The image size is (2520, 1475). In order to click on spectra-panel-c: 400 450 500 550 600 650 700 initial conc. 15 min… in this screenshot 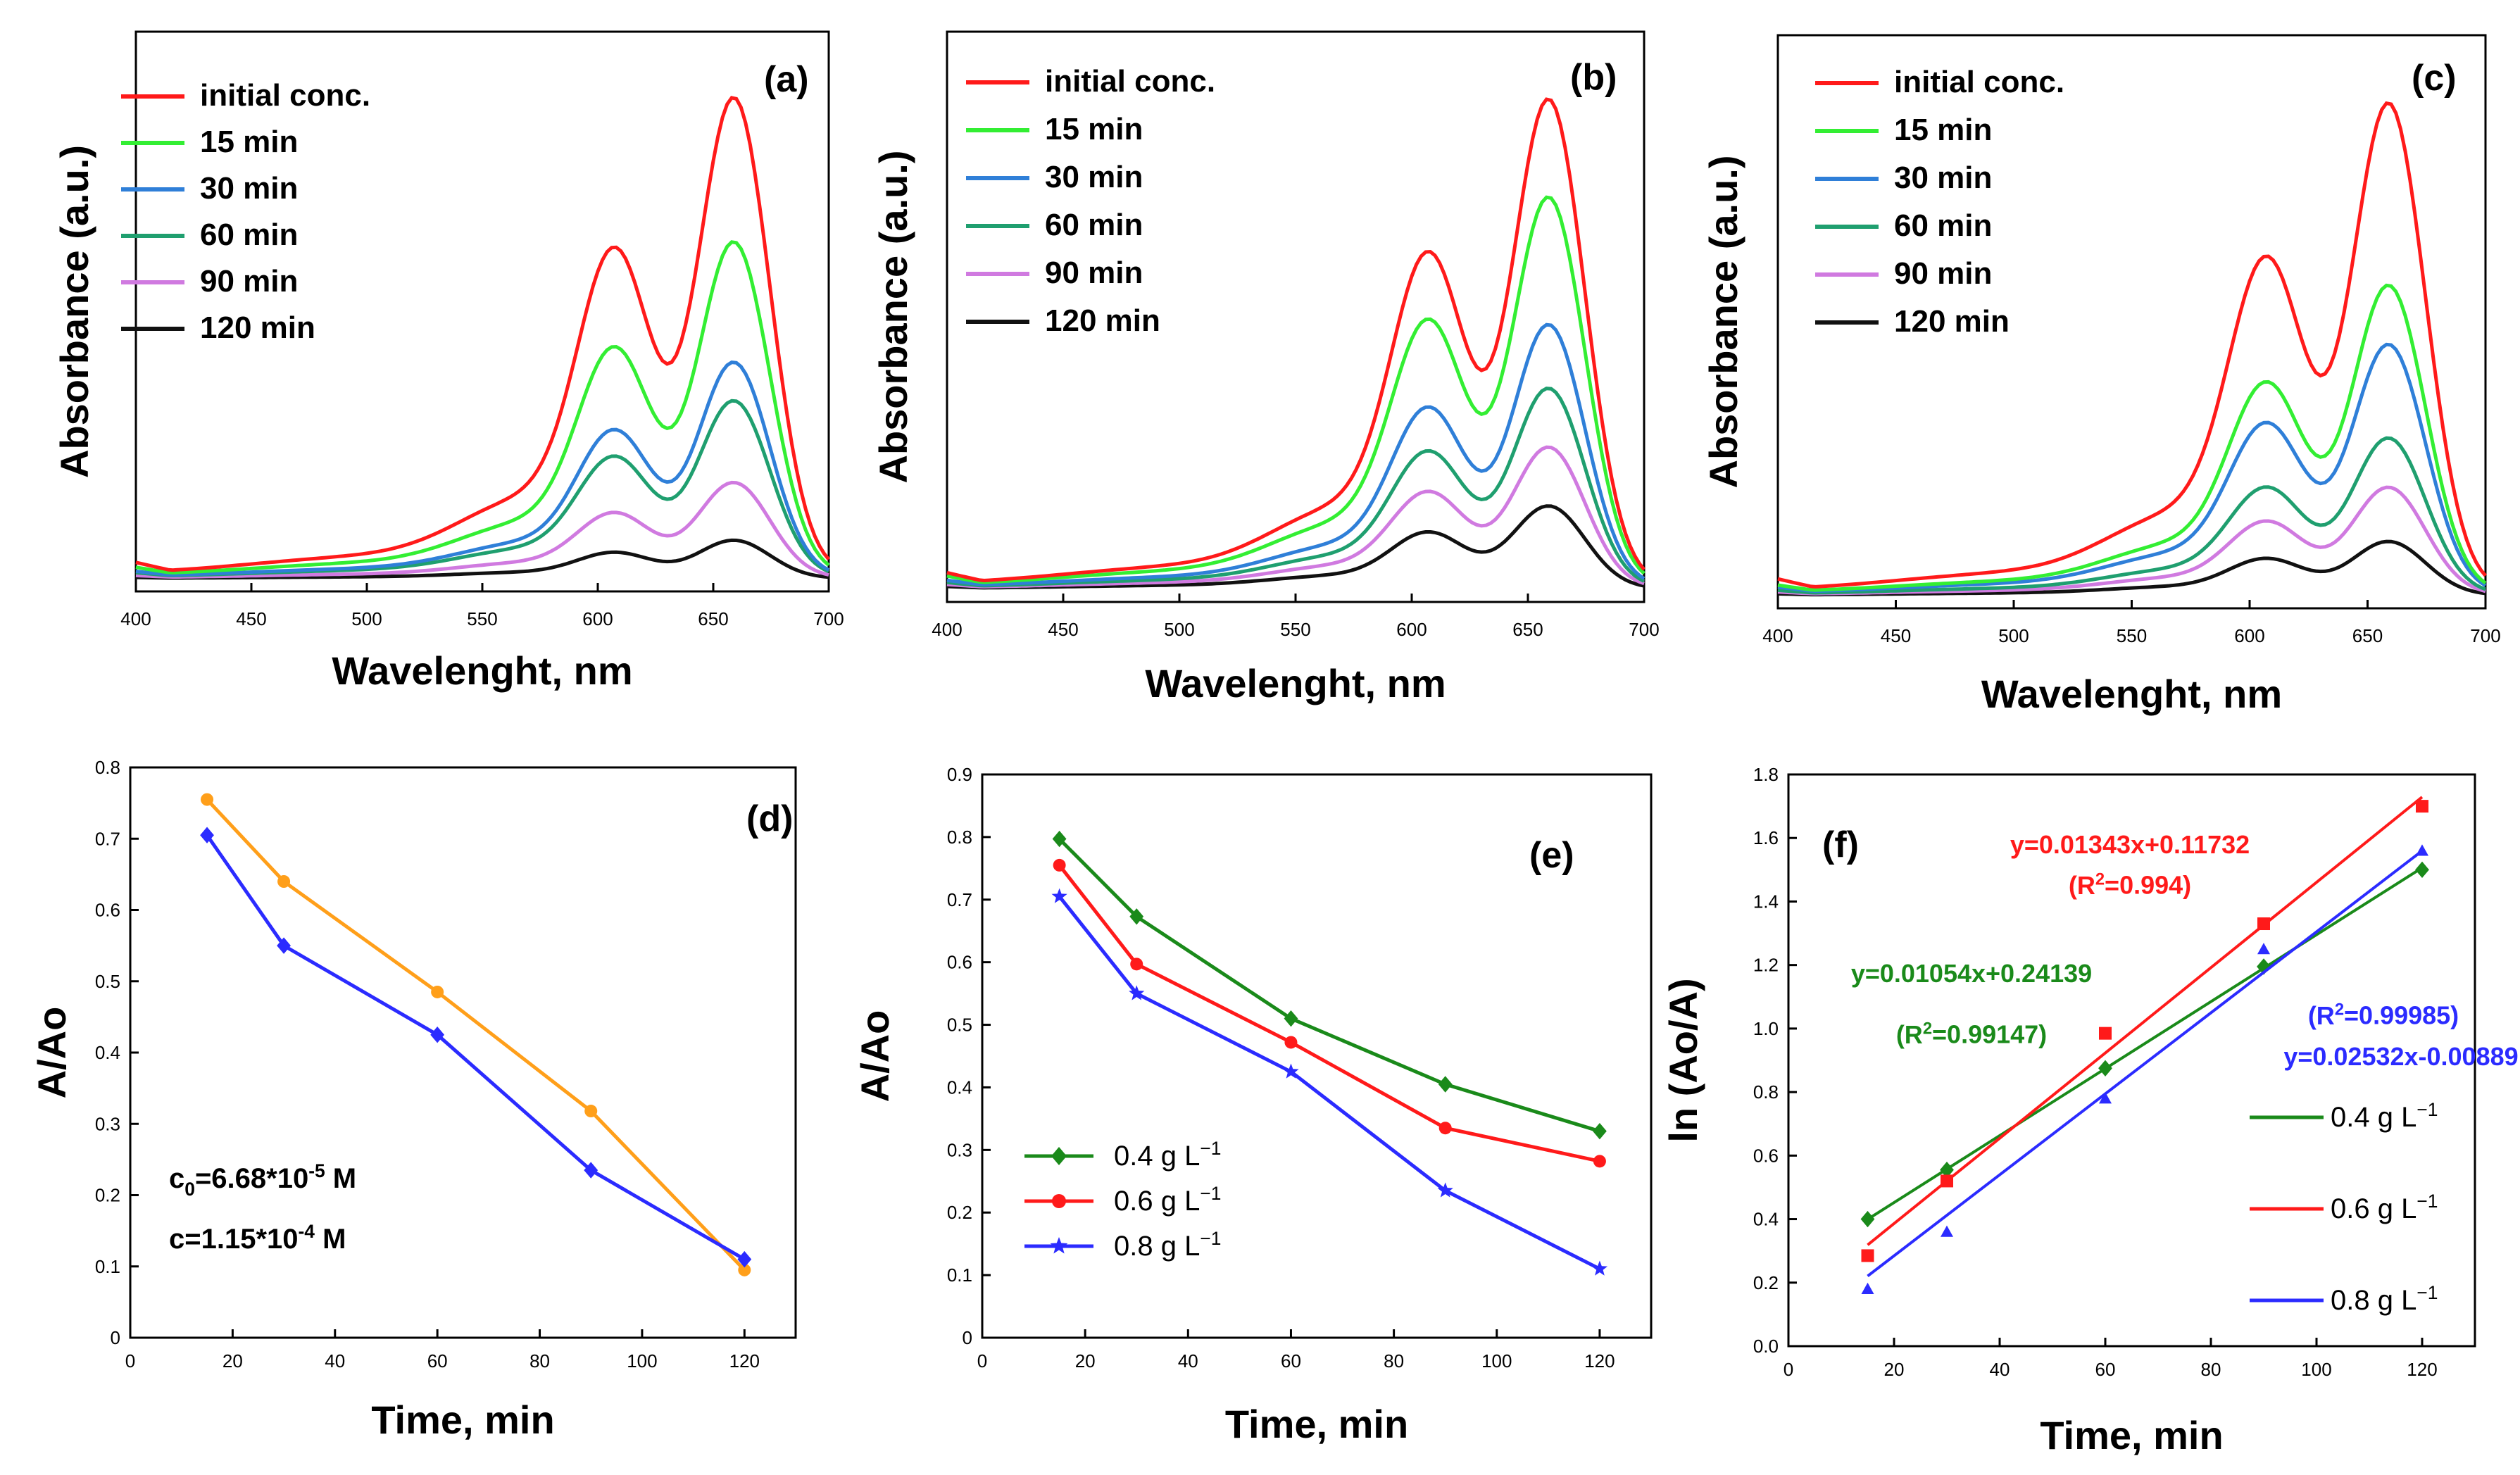, I will do `click(2101, 375)`.